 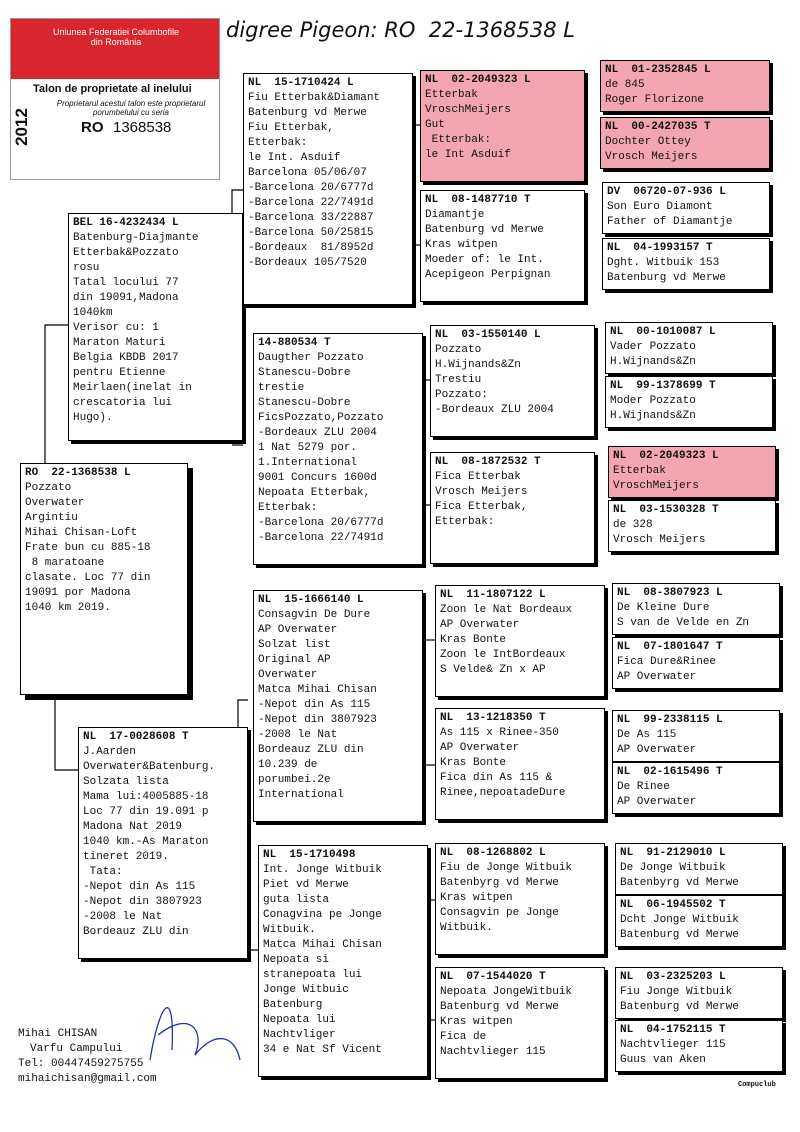 I want to click on bird-note: Gut, so click(x=435, y=125).